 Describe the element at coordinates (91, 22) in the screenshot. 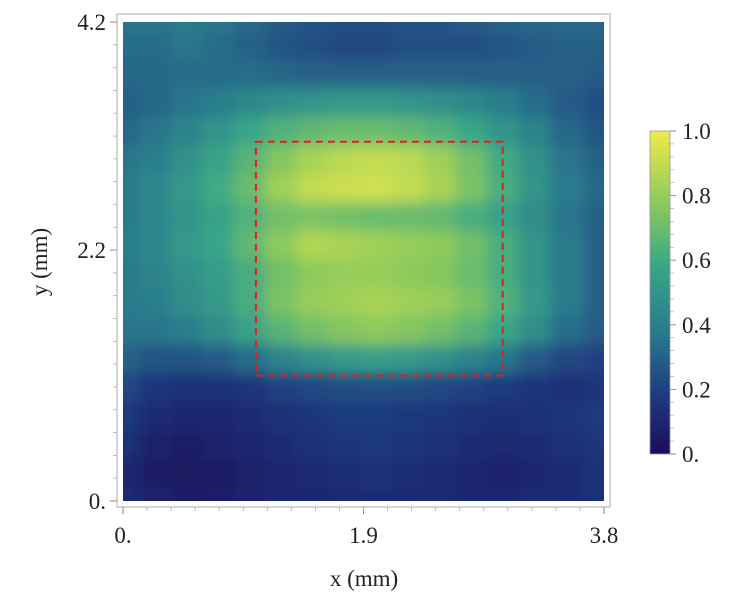

I see `y-tick-label: 4.2` at that location.